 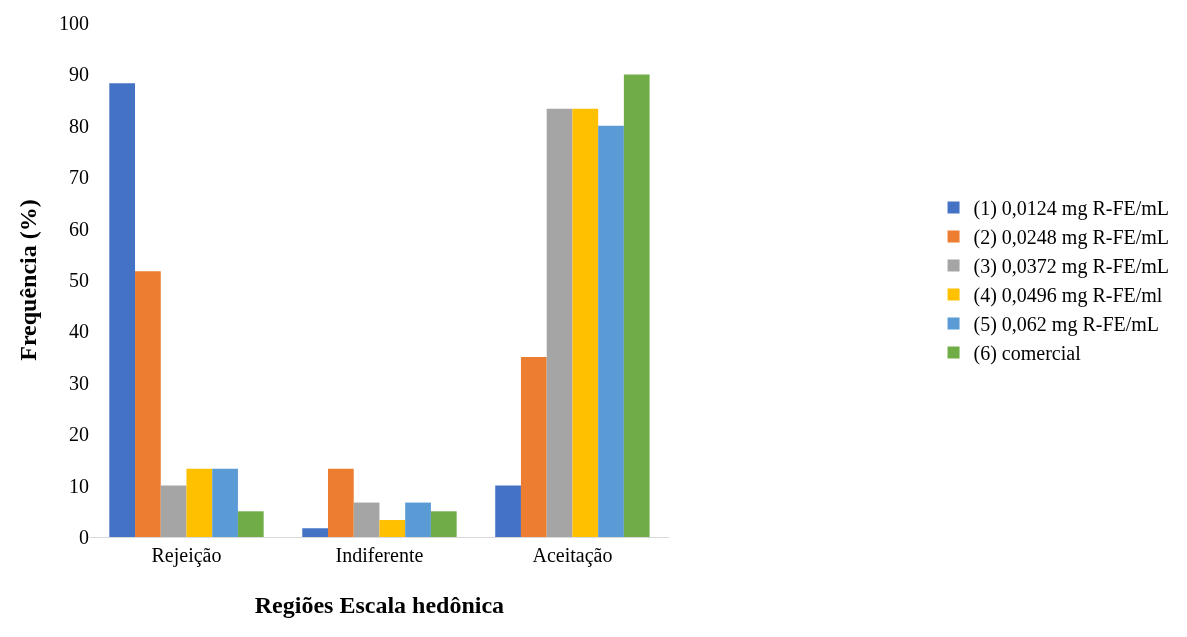 What do you see at coordinates (79, 228) in the screenshot?
I see `y-tick-label: 60` at bounding box center [79, 228].